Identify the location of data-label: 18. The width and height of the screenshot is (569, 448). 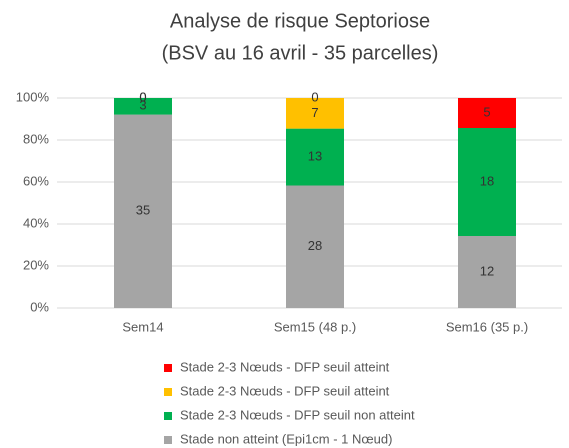
(487, 180).